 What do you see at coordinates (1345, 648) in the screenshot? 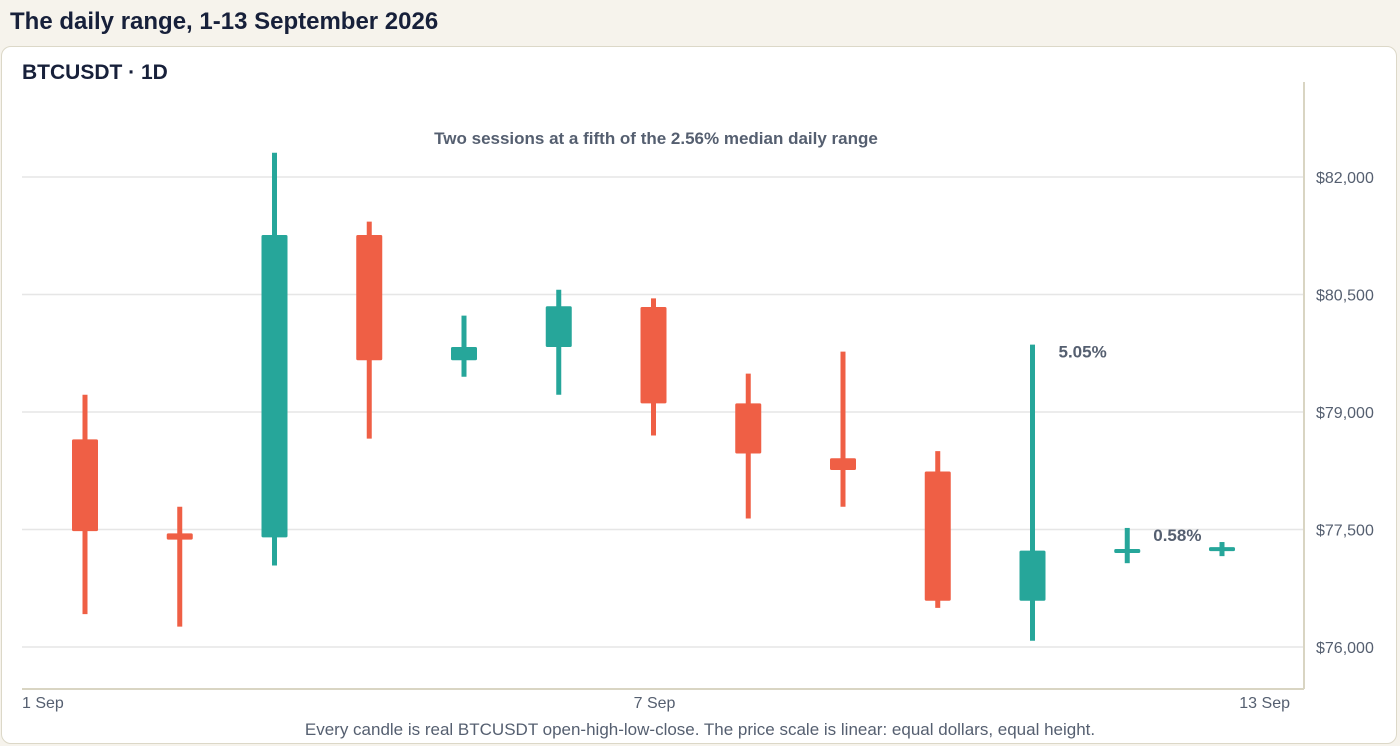
I see `y-tick-label: $76,000` at bounding box center [1345, 648].